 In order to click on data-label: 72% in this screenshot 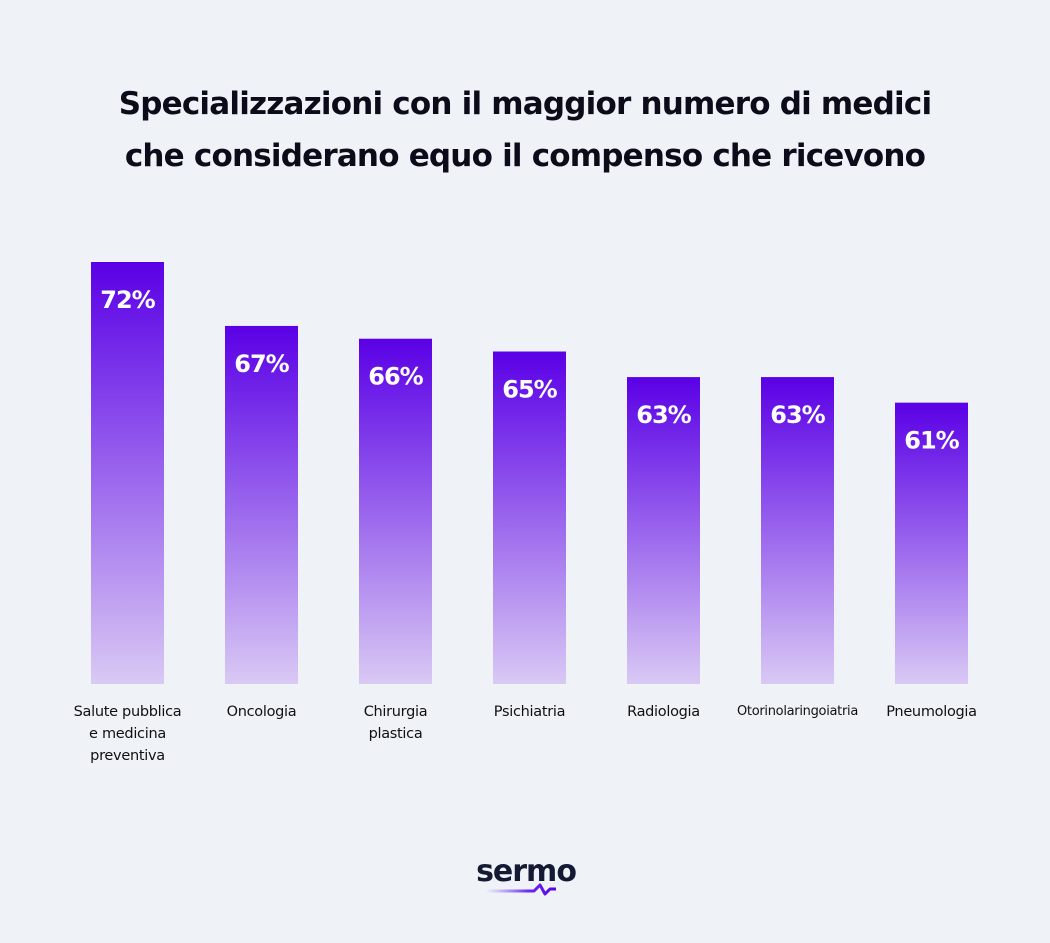, I will do `click(127, 300)`.